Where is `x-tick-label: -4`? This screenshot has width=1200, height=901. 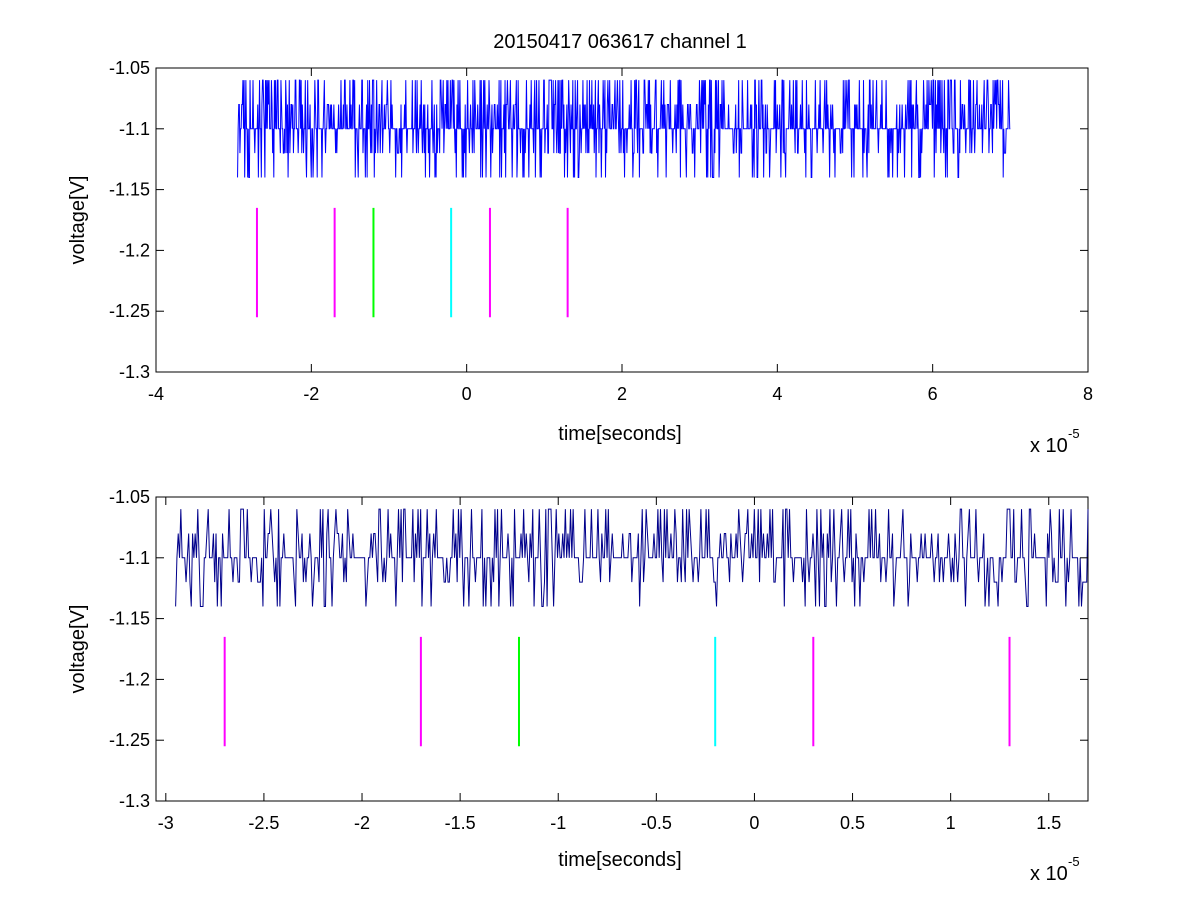
x-tick-label: -4 is located at coordinates (156, 394).